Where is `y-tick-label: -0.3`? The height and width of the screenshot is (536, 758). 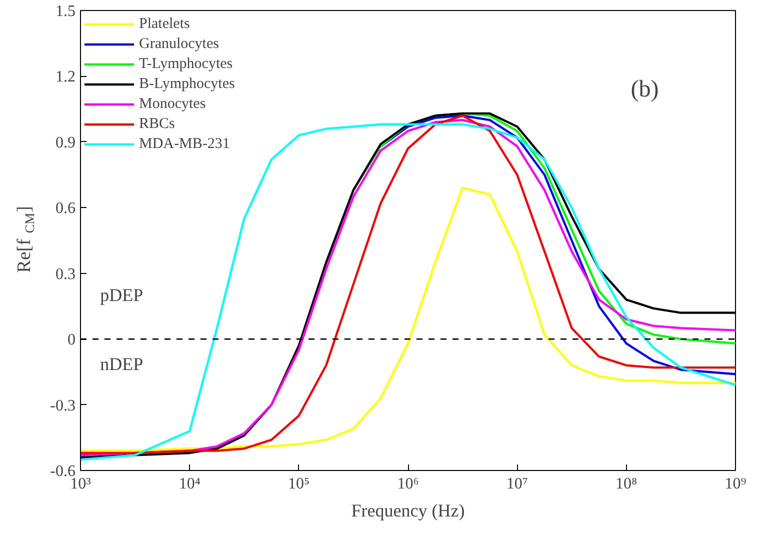 y-tick-label: -0.3 is located at coordinates (63, 405).